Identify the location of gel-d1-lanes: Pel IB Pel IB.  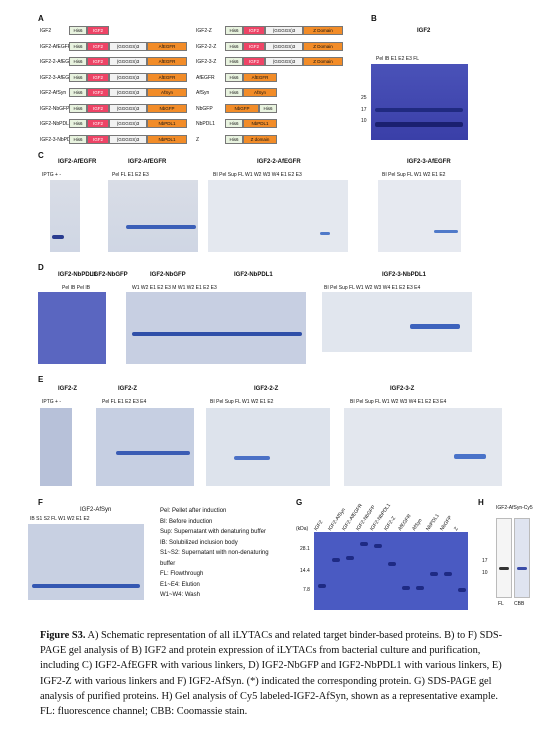
(76, 288).